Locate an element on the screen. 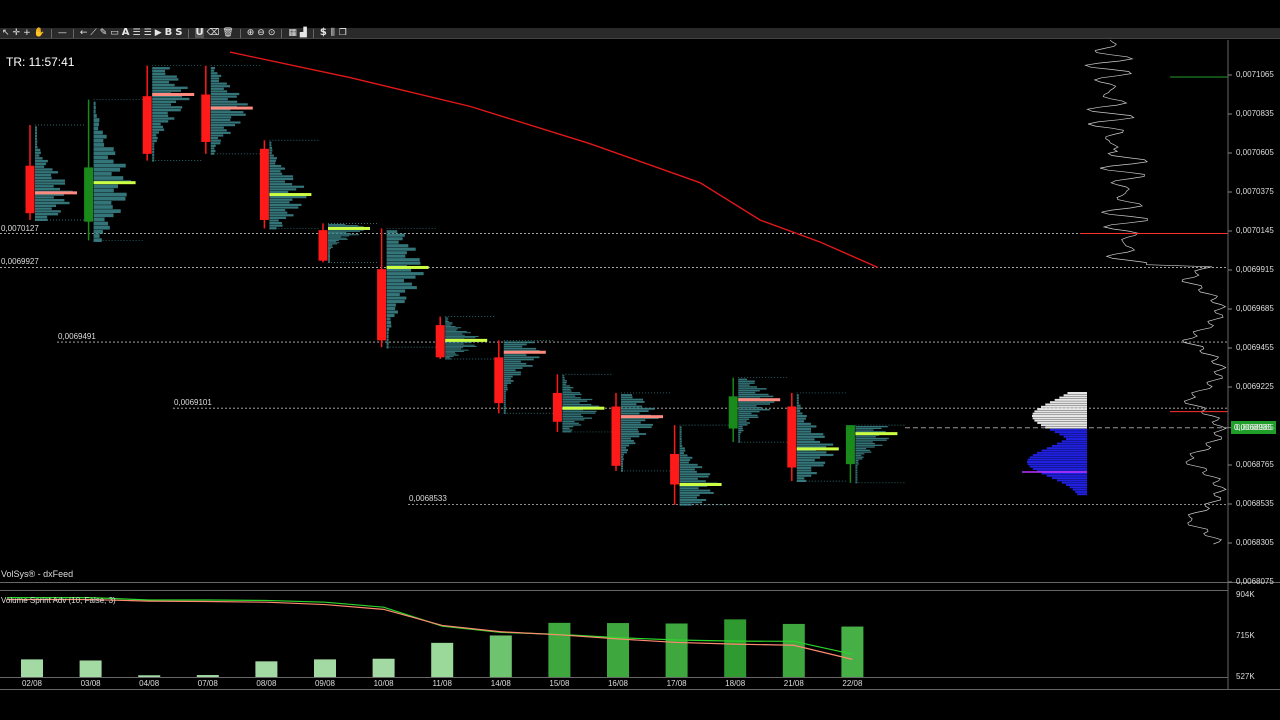 The height and width of the screenshot is (720, 1280). price-level-label: 0,0068533 is located at coordinates (428, 499).